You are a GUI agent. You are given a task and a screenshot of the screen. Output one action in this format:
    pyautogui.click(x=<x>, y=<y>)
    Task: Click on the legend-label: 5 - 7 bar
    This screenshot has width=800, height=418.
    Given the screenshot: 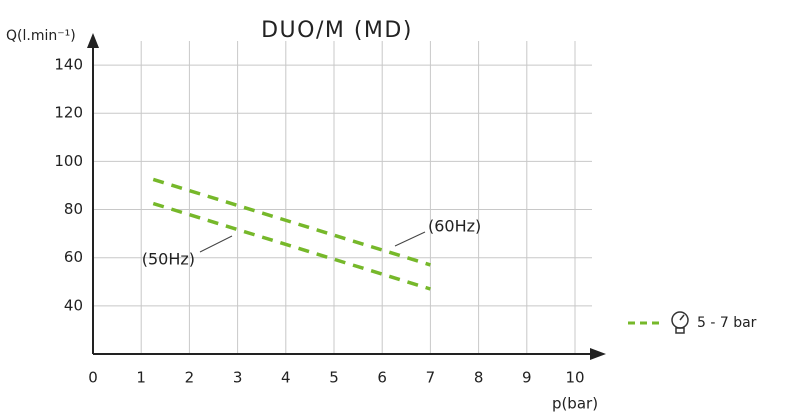 What is the action you would take?
    pyautogui.click(x=727, y=323)
    